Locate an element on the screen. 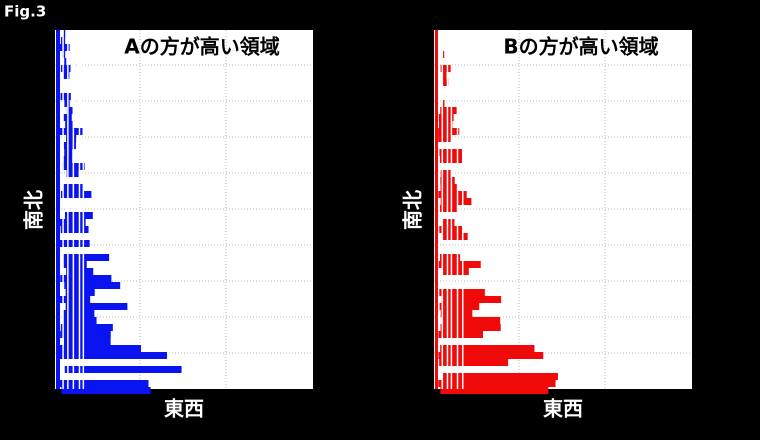  figure-label: Fig.3 is located at coordinates (25, 12).